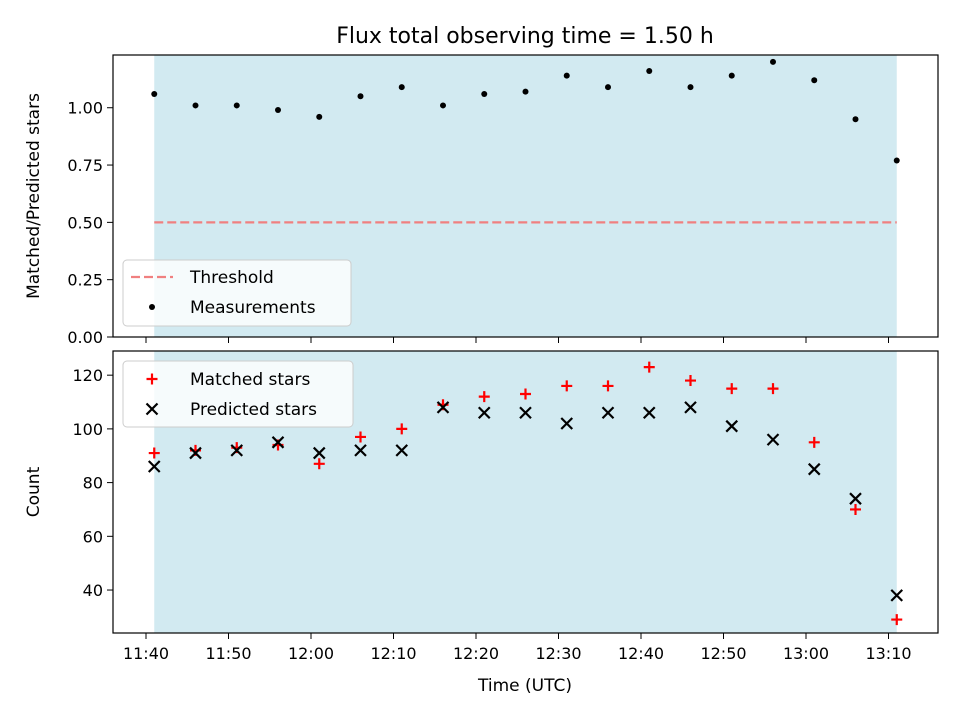 Image resolution: width=960 pixels, height=720 pixels. I want to click on legend-matched-label: Matched stars, so click(250, 380).